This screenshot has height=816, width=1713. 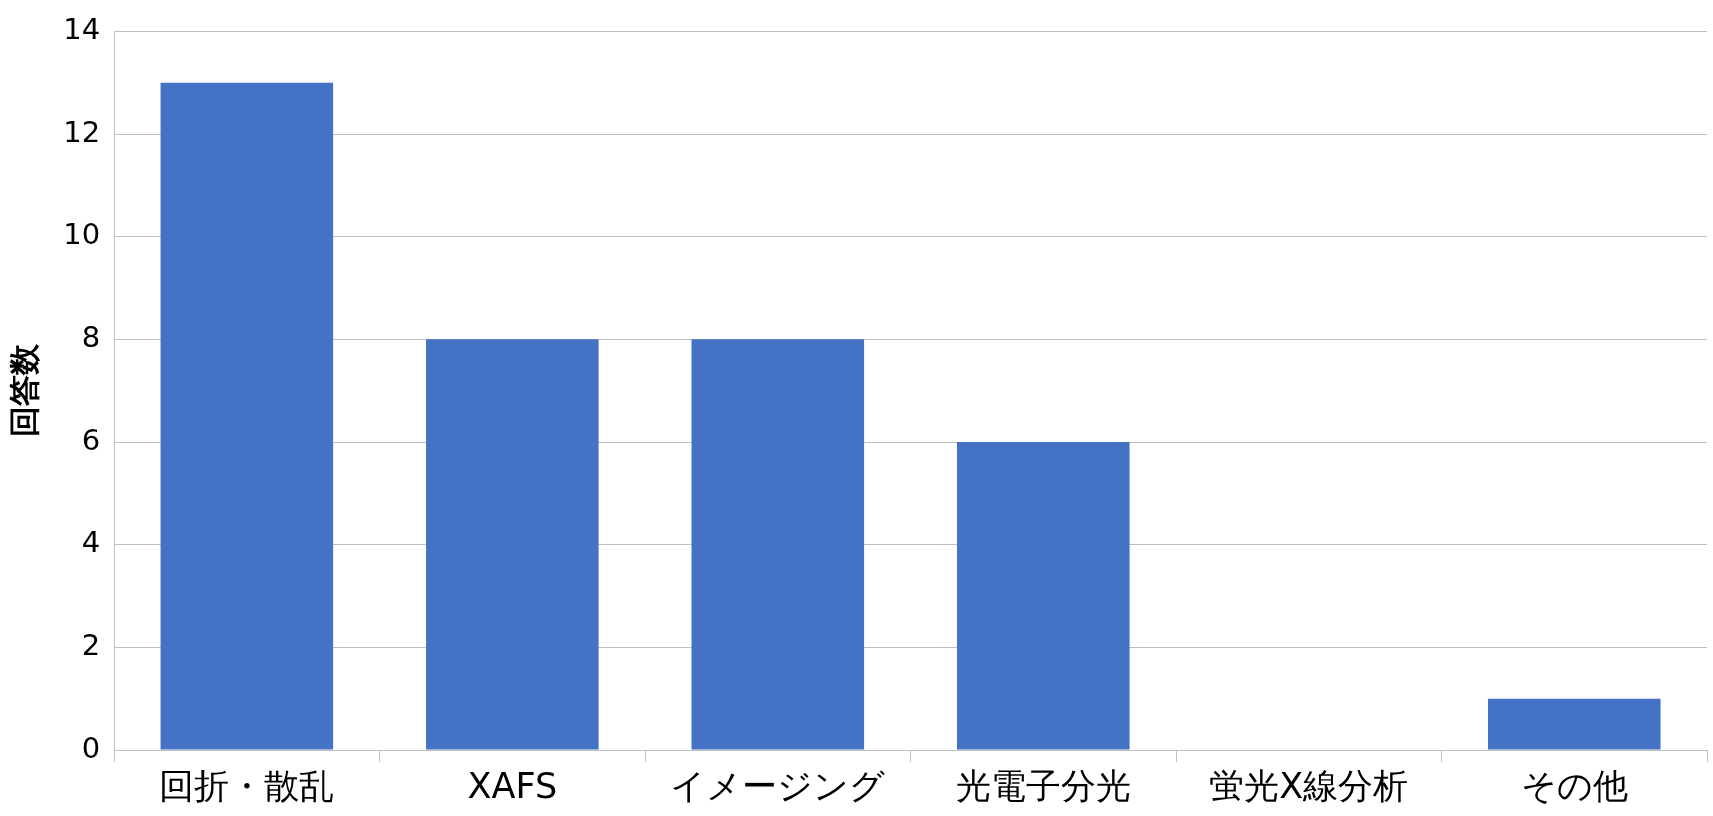 What do you see at coordinates (91, 644) in the screenshot?
I see `y-tick-label: 2` at bounding box center [91, 644].